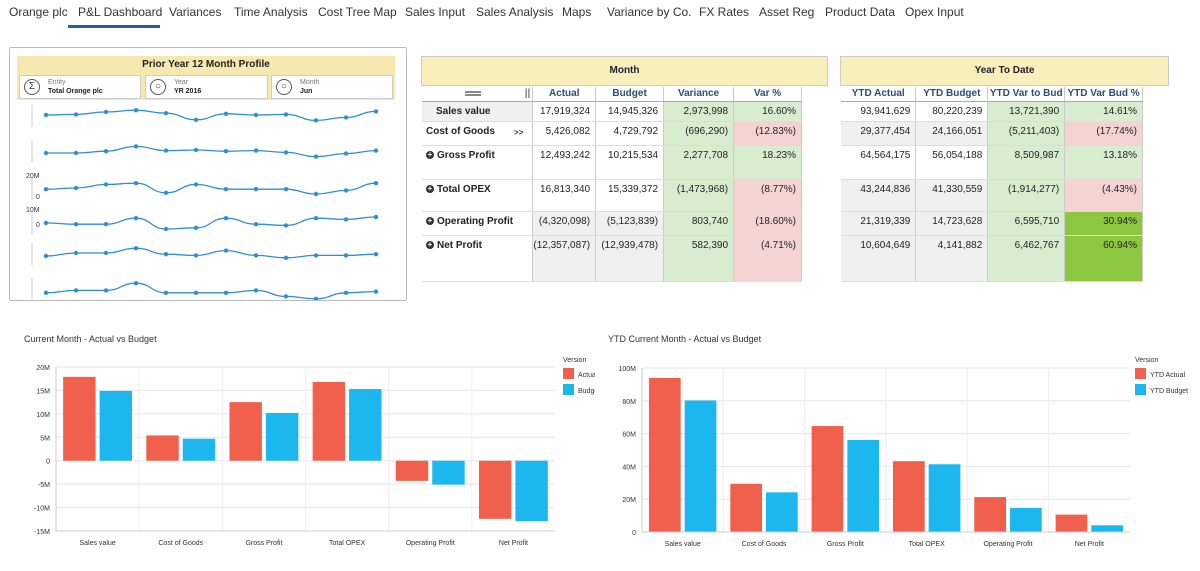  Describe the element at coordinates (38, 12) in the screenshot. I see `tab-orange-plc: Orange plc` at that location.